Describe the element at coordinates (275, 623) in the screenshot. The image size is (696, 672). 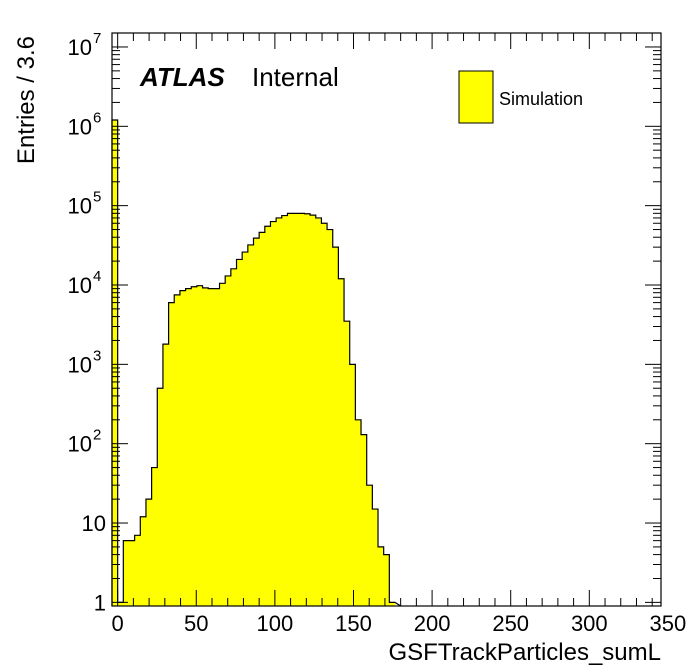
I see `x-tick-label: 100` at that location.